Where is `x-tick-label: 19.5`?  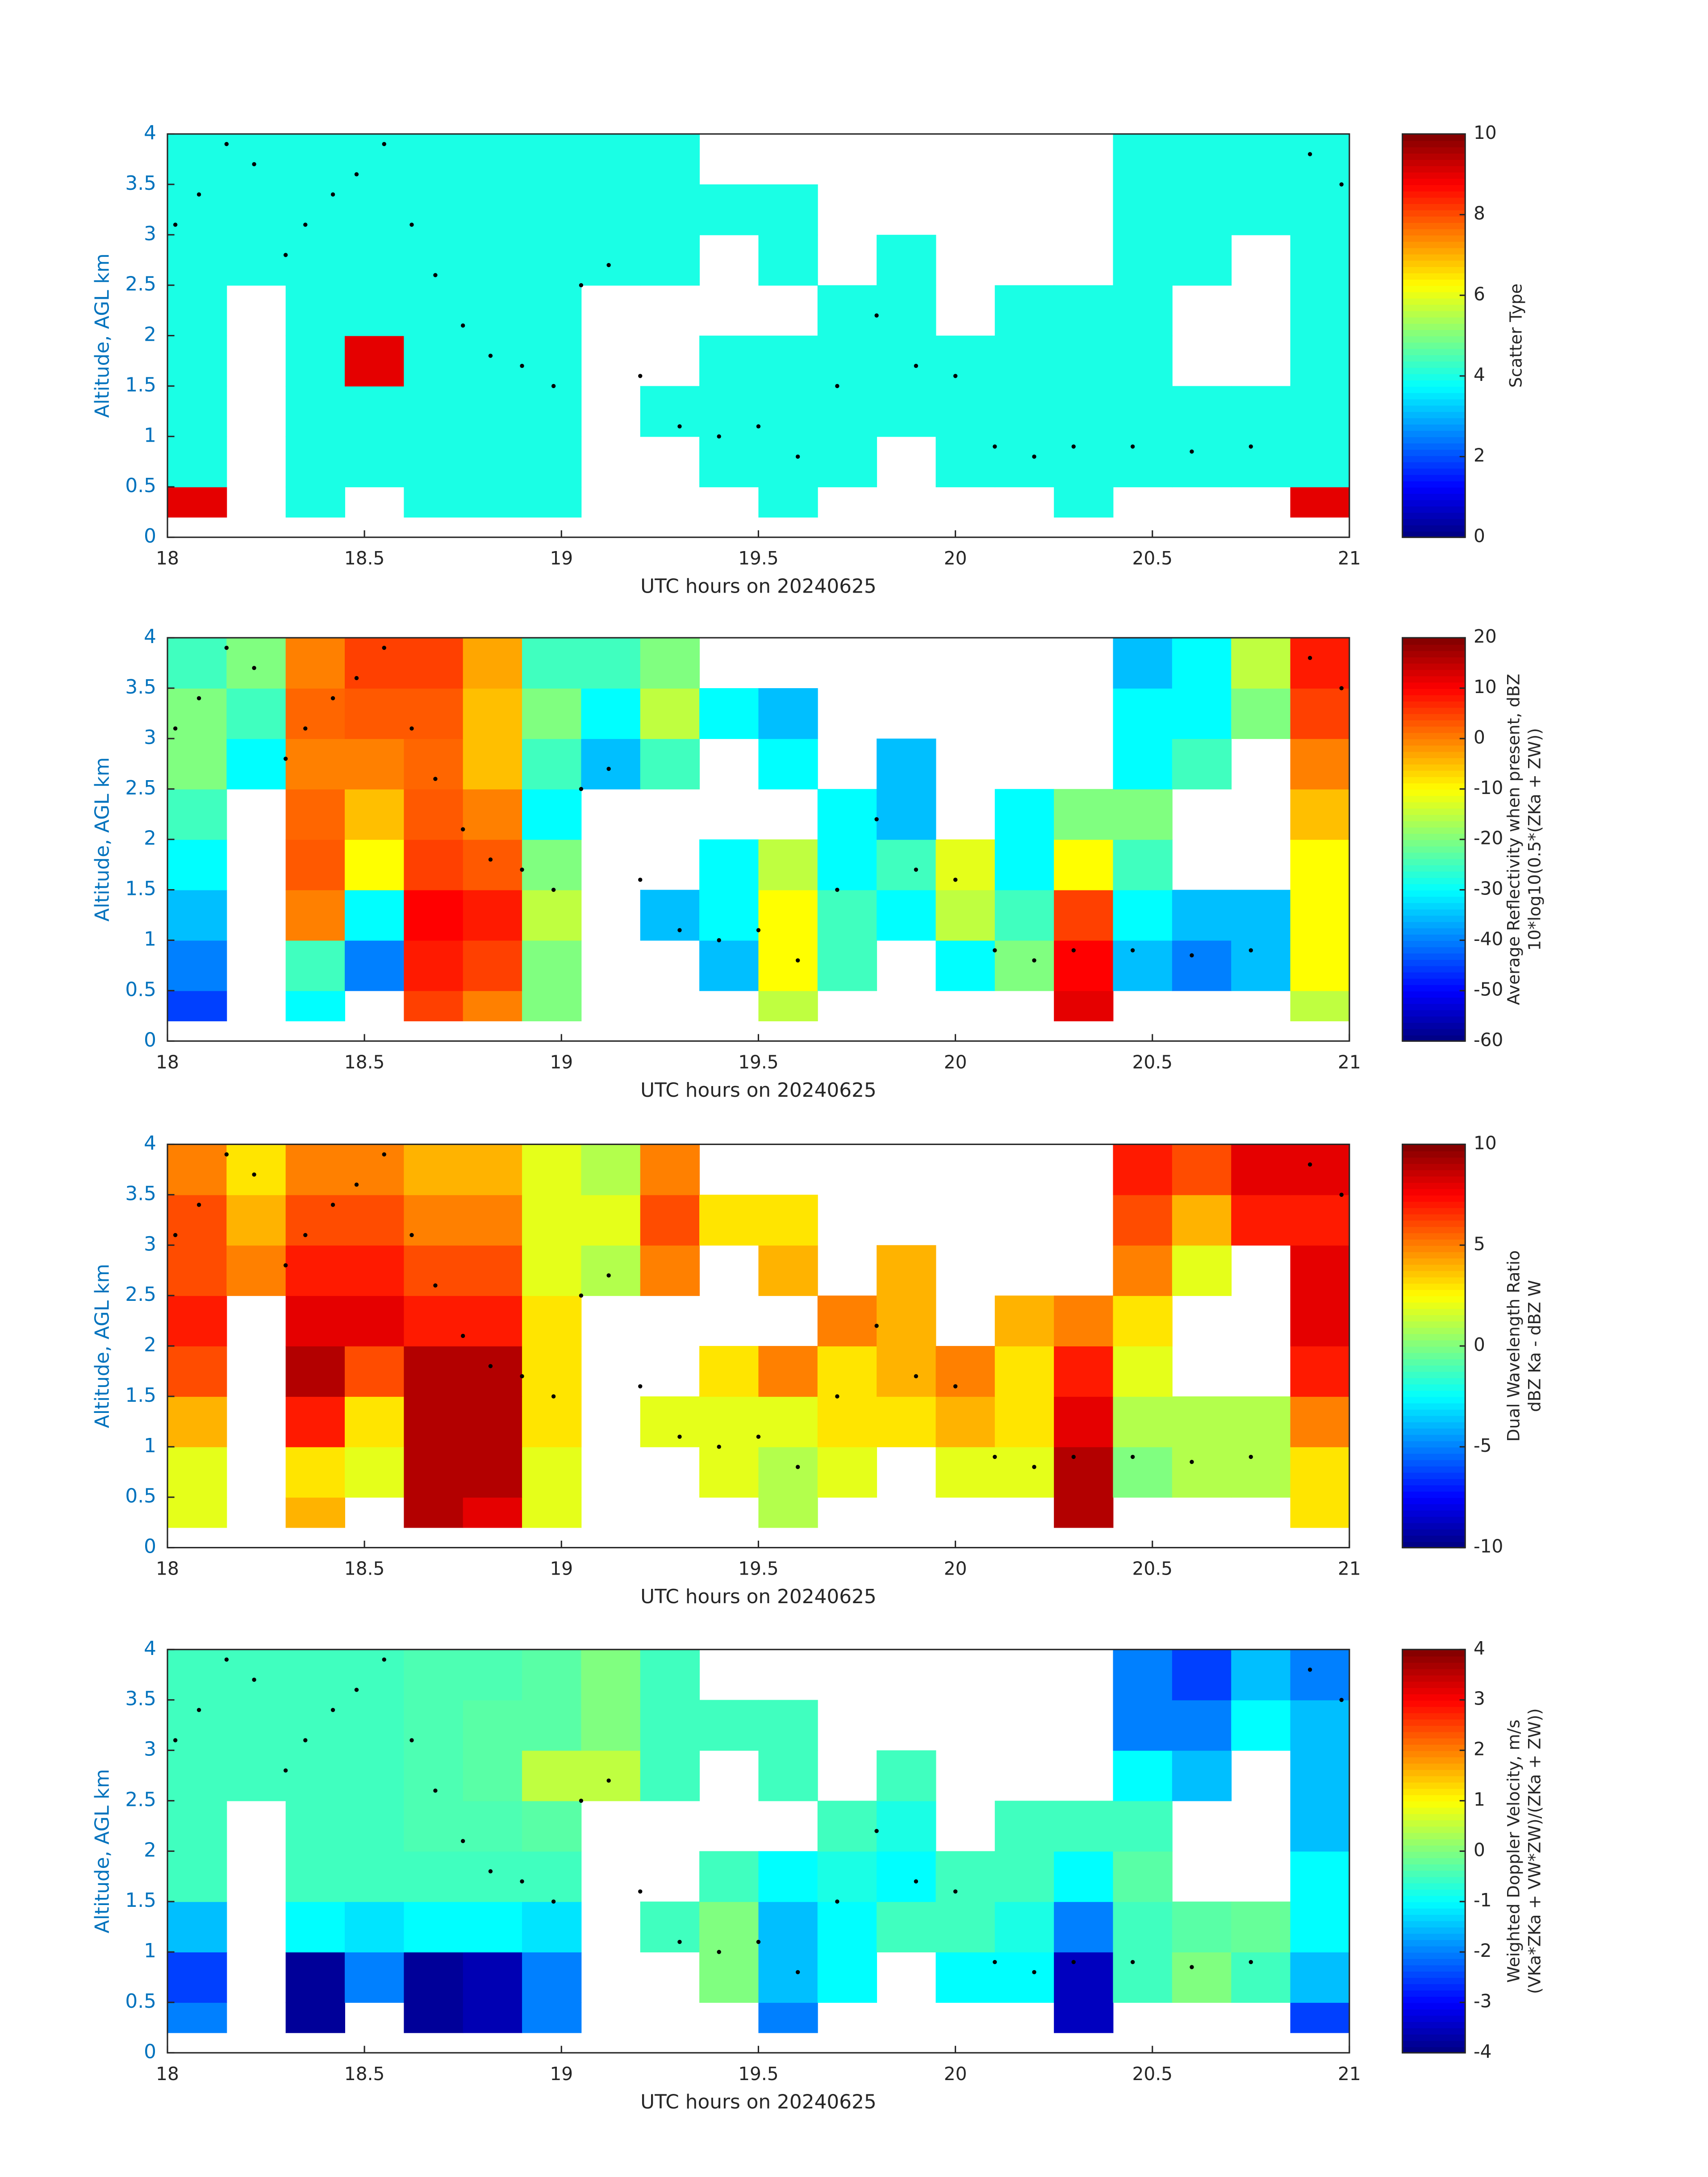 x-tick-label: 19.5 is located at coordinates (758, 1062).